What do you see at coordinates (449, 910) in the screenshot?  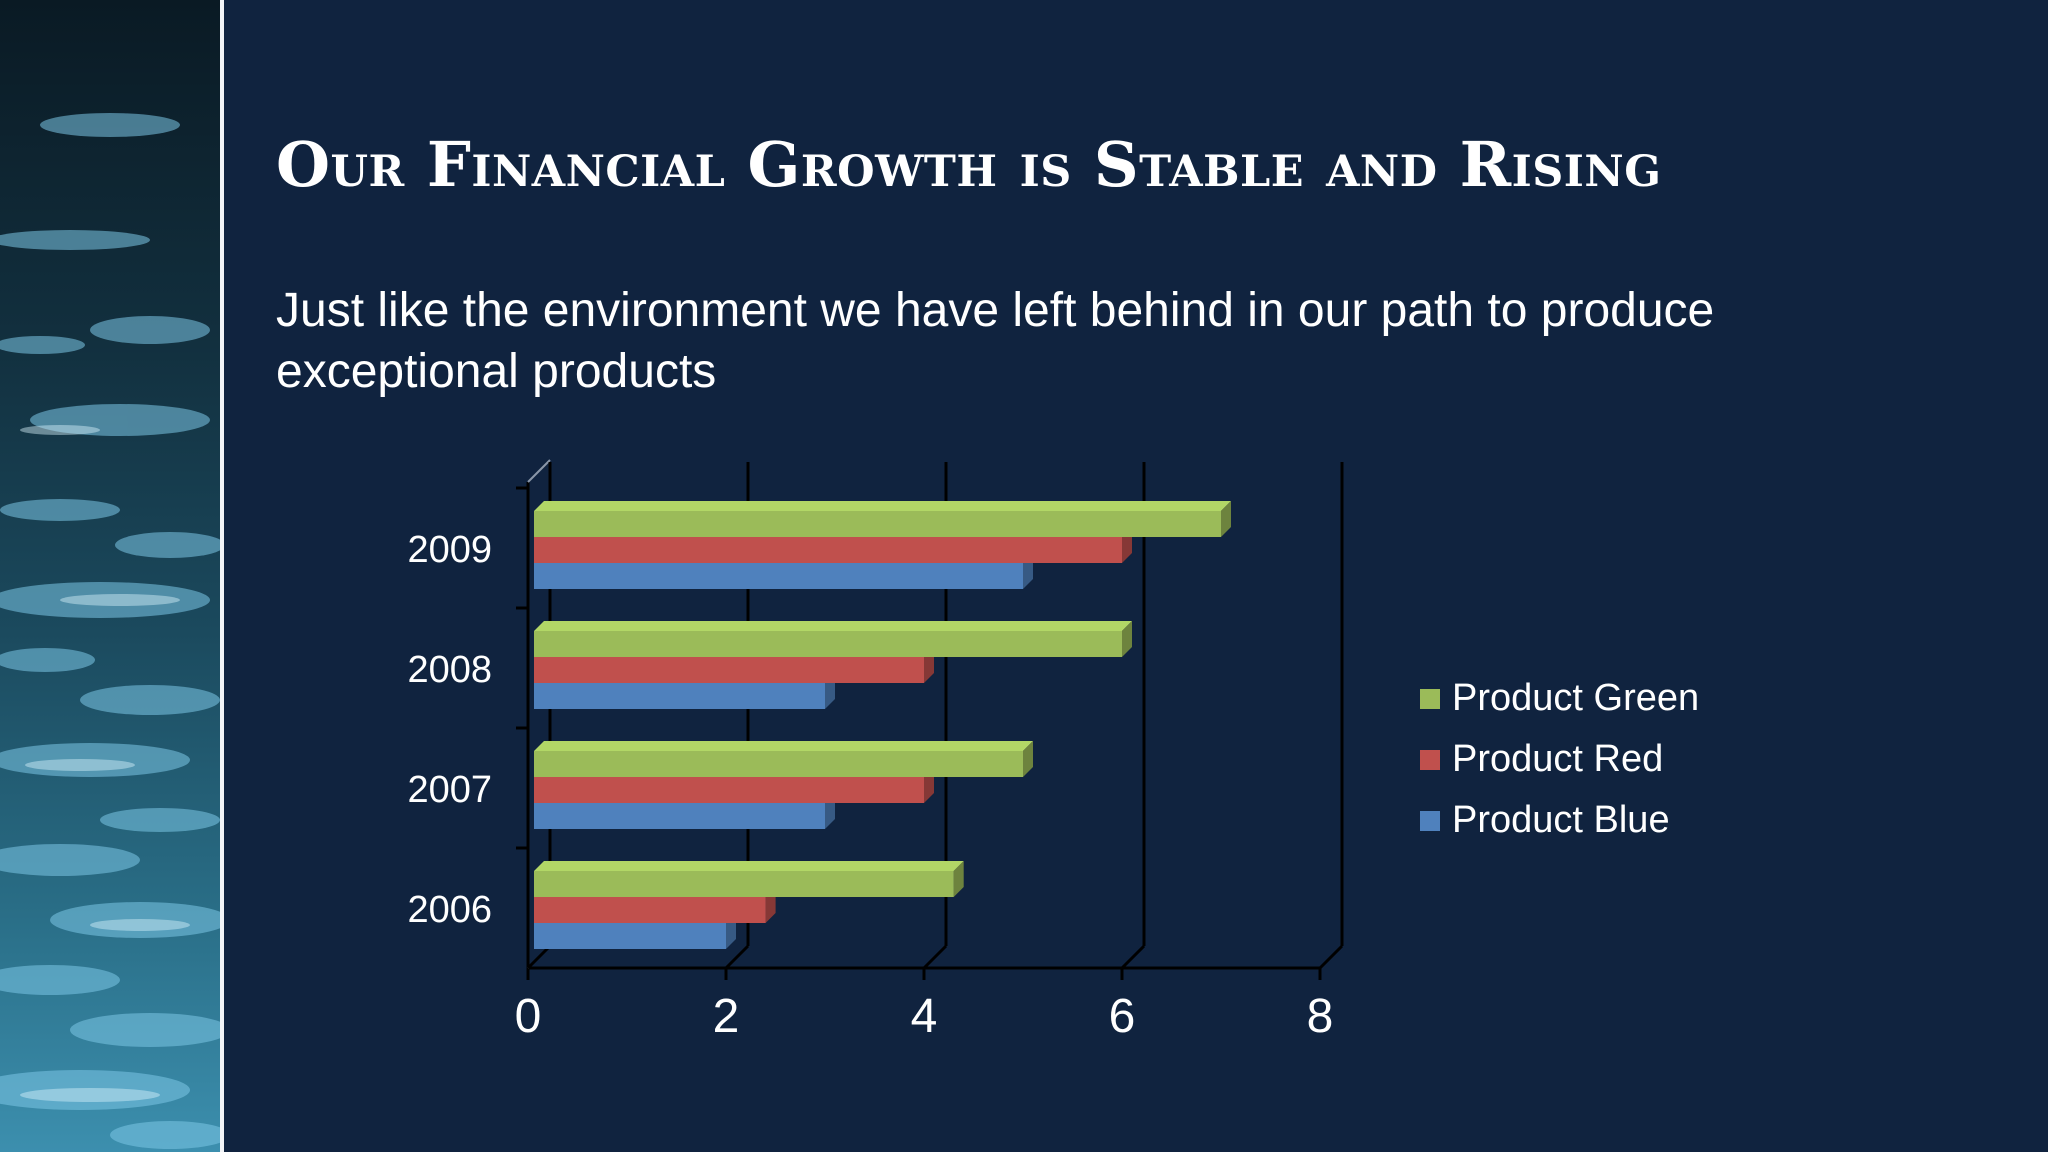 I see `category-label: 2006` at bounding box center [449, 910].